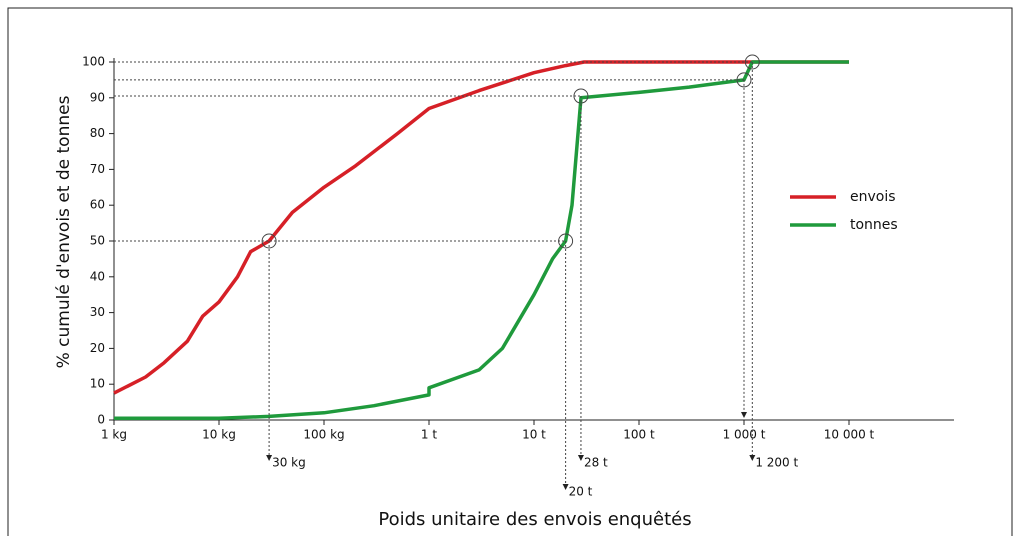  What do you see at coordinates (64, 231) in the screenshot?
I see `y-axis-label: % cumulé d'envois et de tonnes` at bounding box center [64, 231].